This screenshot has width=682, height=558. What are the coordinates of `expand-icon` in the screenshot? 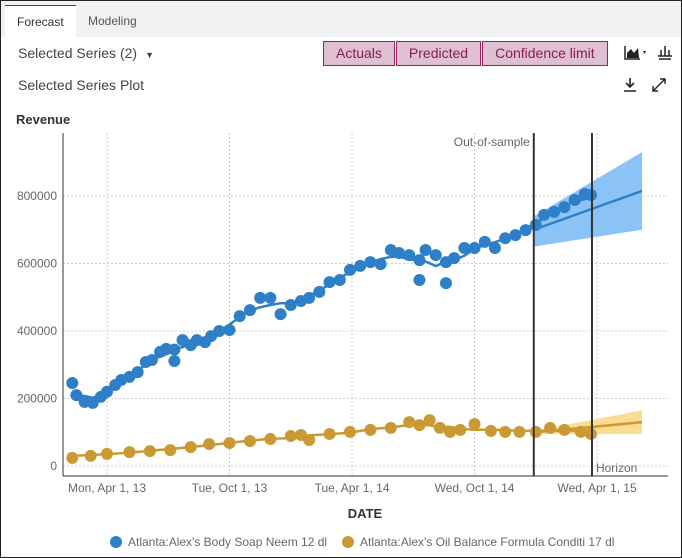 It's located at (659, 86).